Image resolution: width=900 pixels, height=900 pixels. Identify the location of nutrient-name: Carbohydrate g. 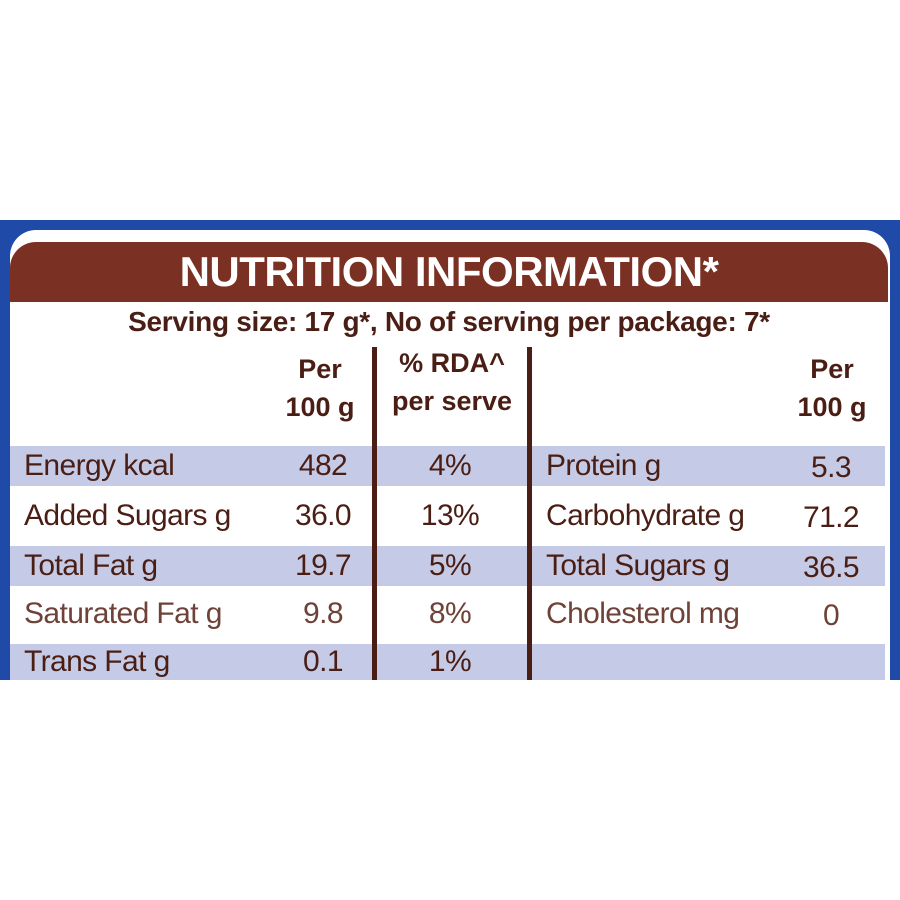
(645, 515).